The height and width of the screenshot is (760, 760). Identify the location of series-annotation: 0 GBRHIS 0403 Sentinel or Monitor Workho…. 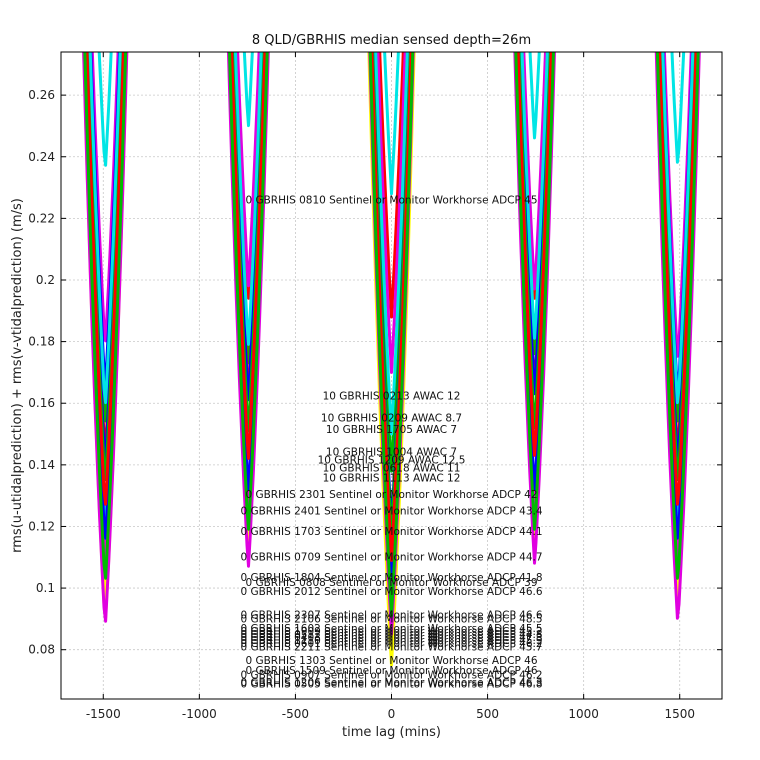
(391, 638).